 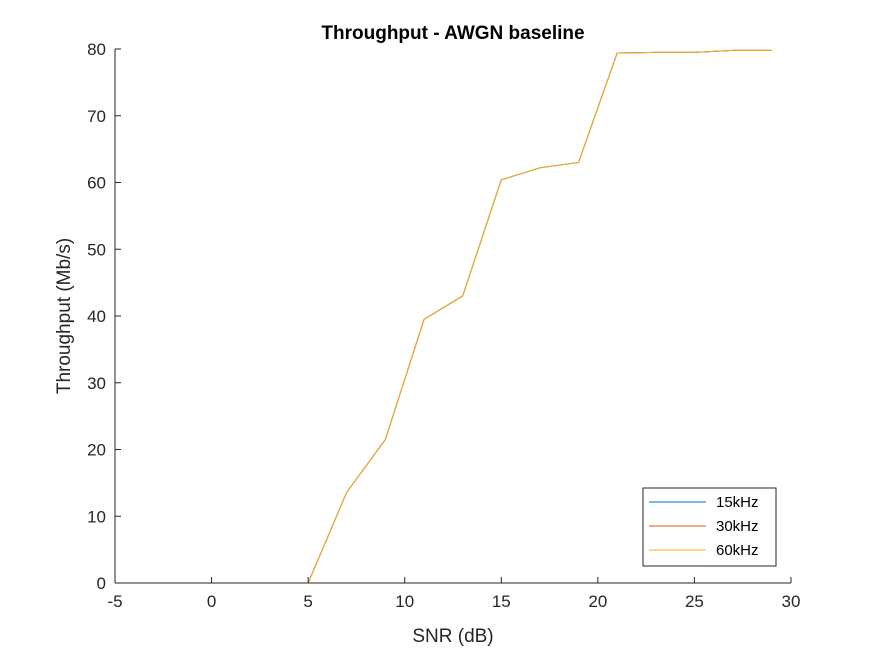 I want to click on legend: 15kHz 30kHz 60kHz, so click(x=709, y=527).